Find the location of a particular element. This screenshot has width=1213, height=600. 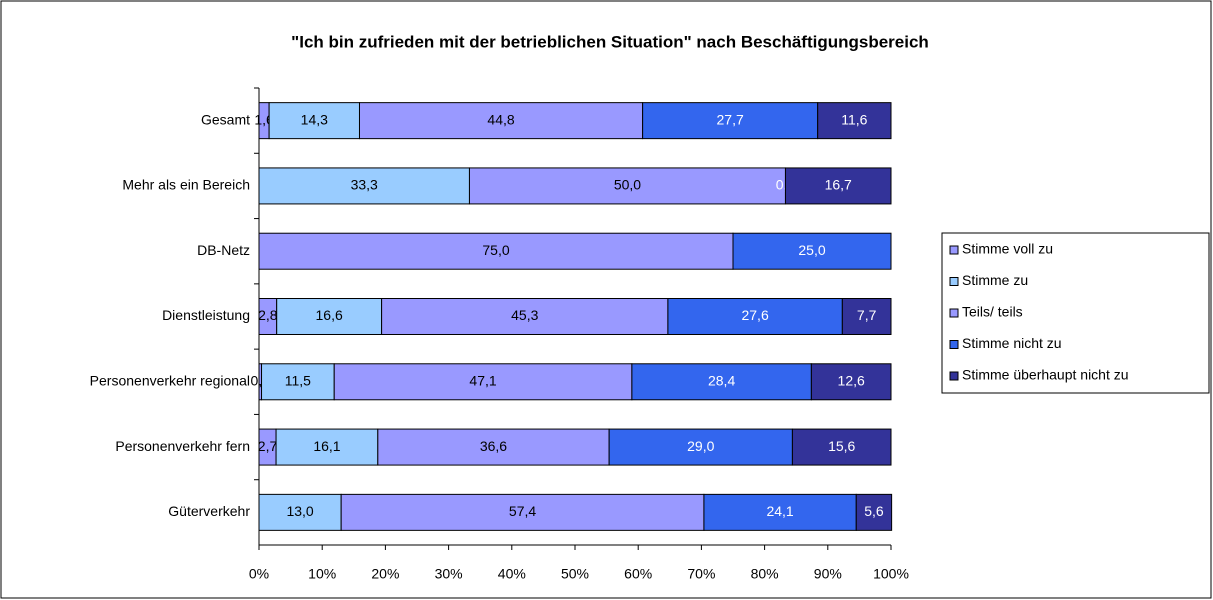

value-label: 11,6 is located at coordinates (854, 119).